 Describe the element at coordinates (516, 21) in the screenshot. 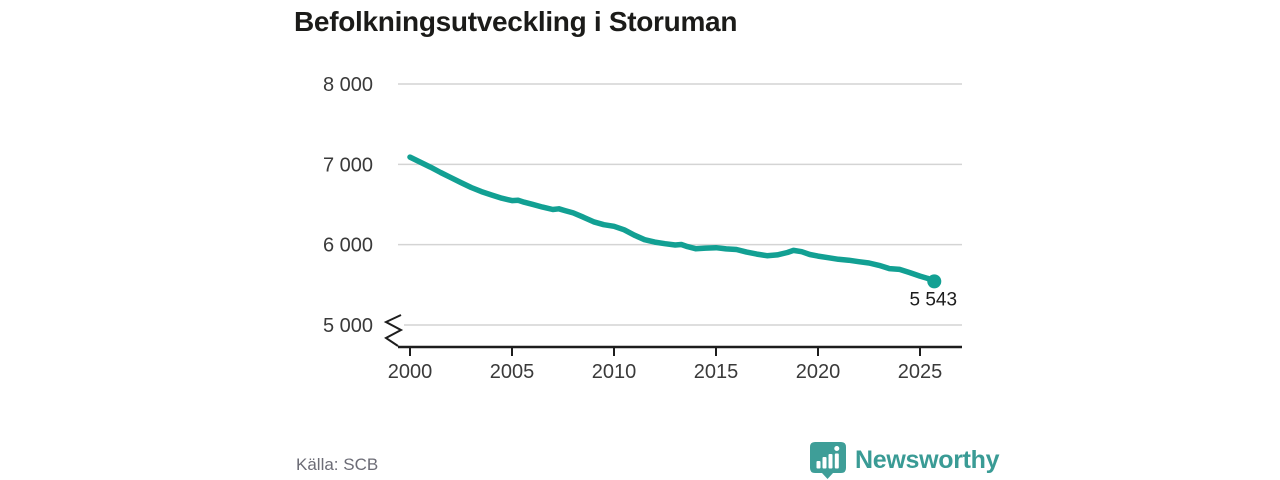

I see `page-title: Befolkningsutveckling i Storuman` at that location.